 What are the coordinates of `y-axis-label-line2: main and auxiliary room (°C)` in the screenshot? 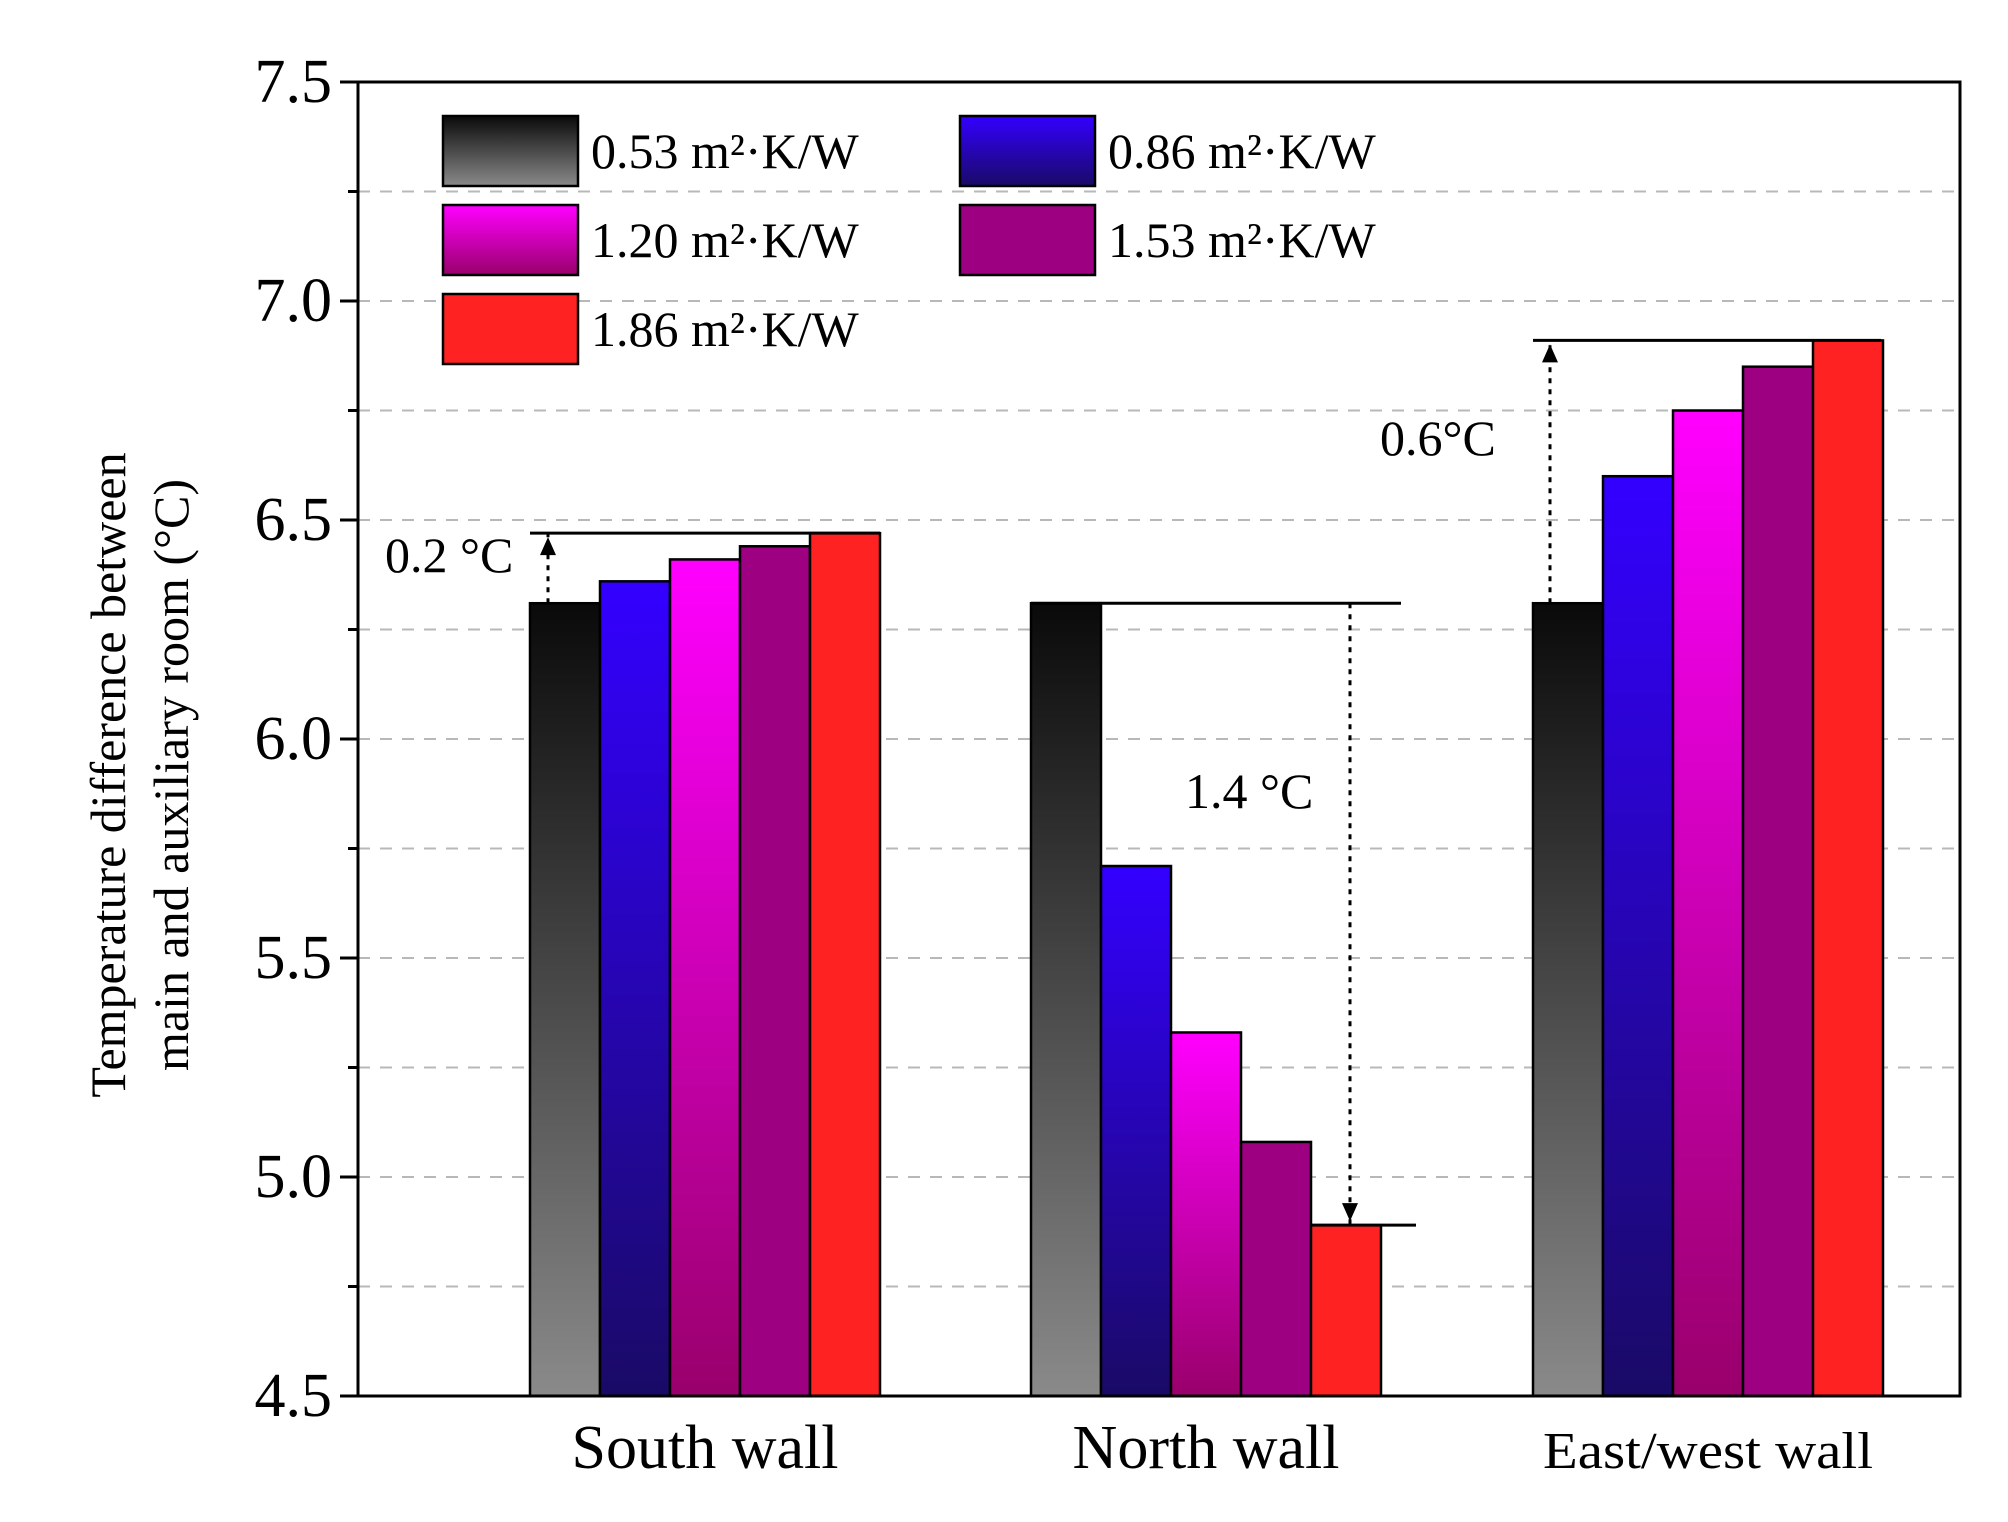 It's located at (171, 775).